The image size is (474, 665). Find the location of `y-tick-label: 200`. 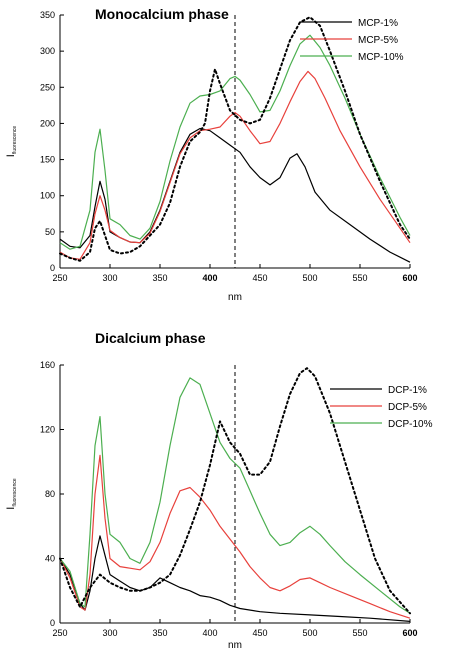

y-tick-label: 200 is located at coordinates (47, 123).